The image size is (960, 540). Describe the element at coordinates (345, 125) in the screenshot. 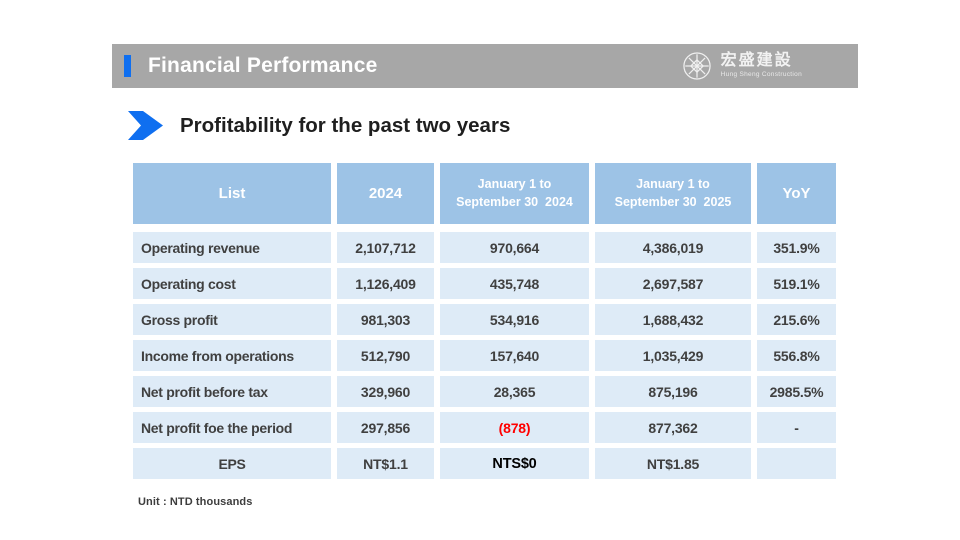

I see `section-title: Profitability for the past two years` at that location.